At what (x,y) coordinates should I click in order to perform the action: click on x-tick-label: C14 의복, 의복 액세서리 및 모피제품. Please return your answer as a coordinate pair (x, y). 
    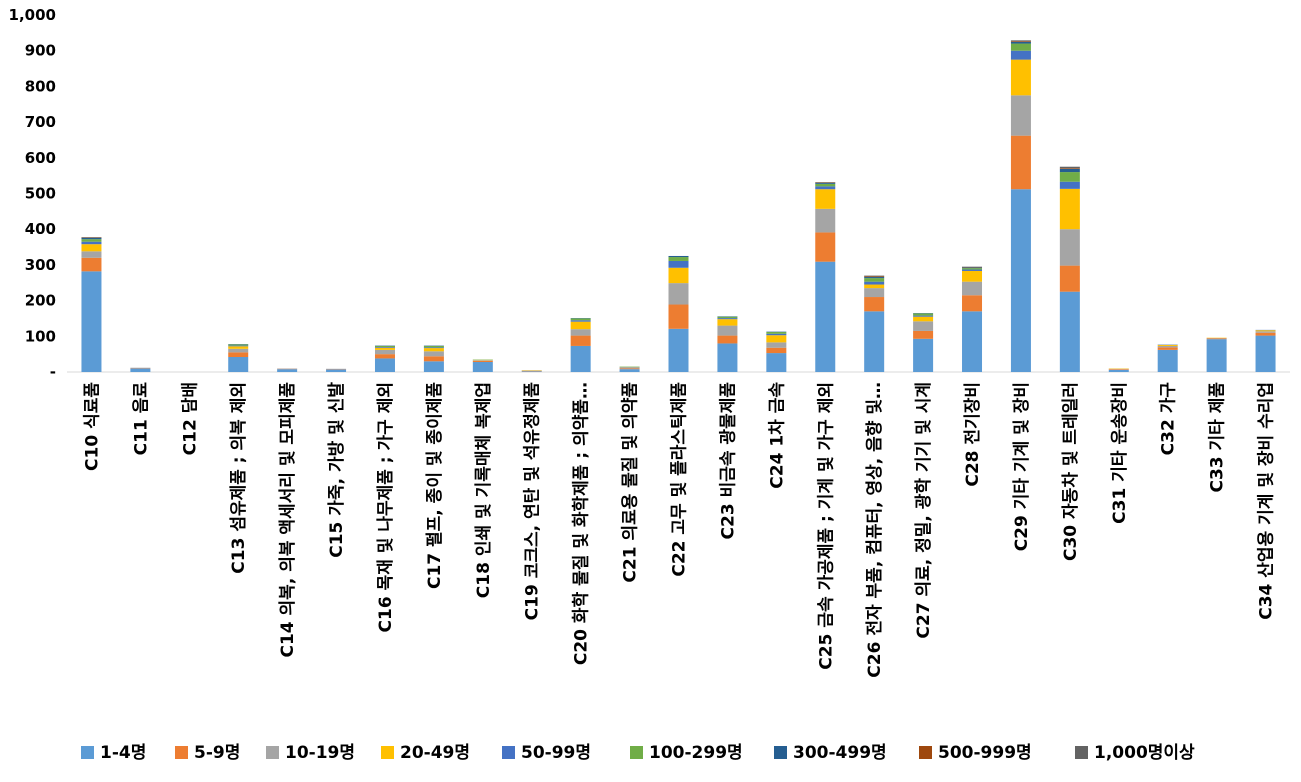
    Looking at the image, I should click on (288, 520).